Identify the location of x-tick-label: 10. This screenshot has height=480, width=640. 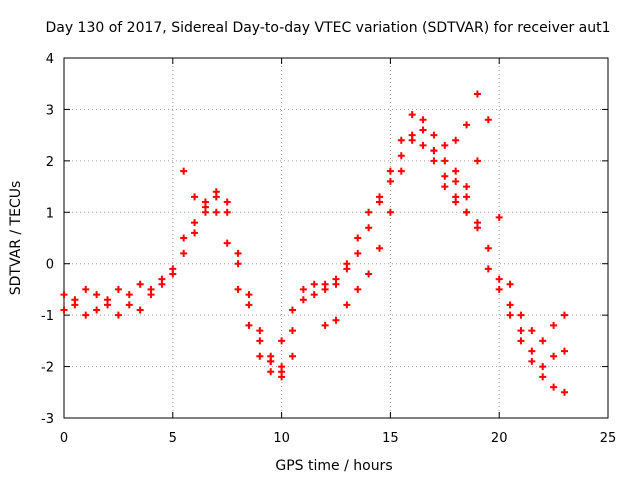
(281, 438).